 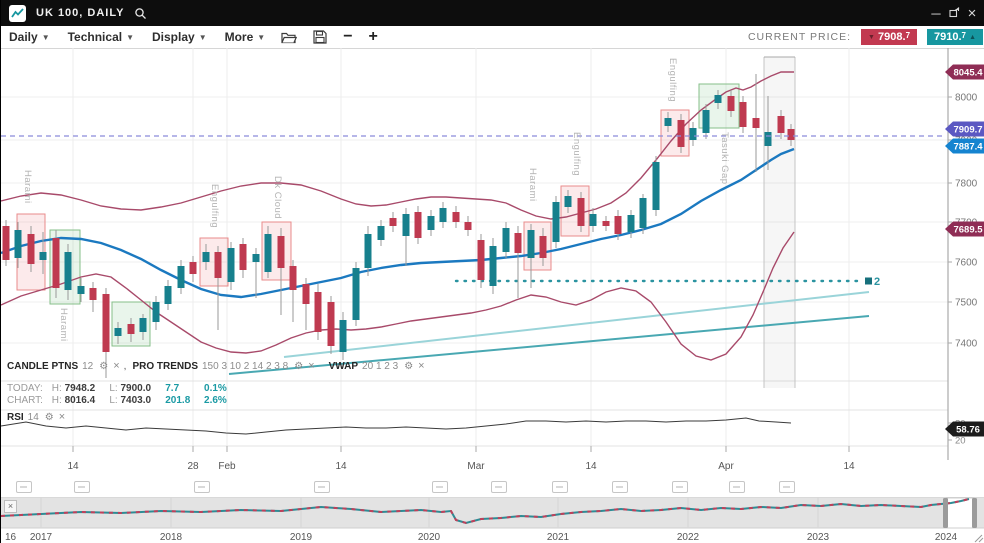 I want to click on search-icon, so click(x=140, y=13).